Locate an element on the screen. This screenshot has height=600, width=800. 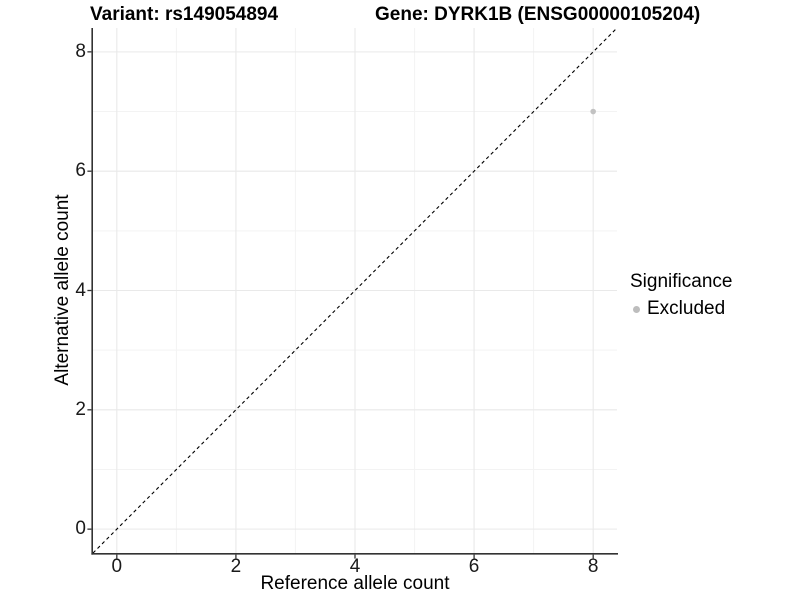
data-point is located at coordinates (593, 111).